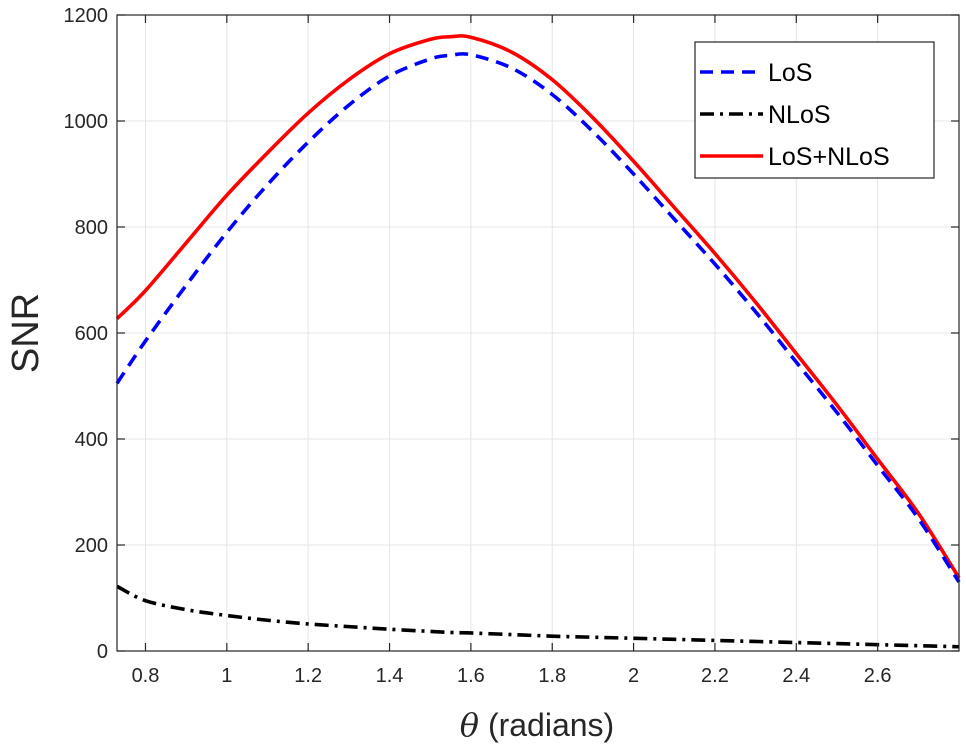  Describe the element at coordinates (86, 16) in the screenshot. I see `y-tick-label: 1200` at that location.